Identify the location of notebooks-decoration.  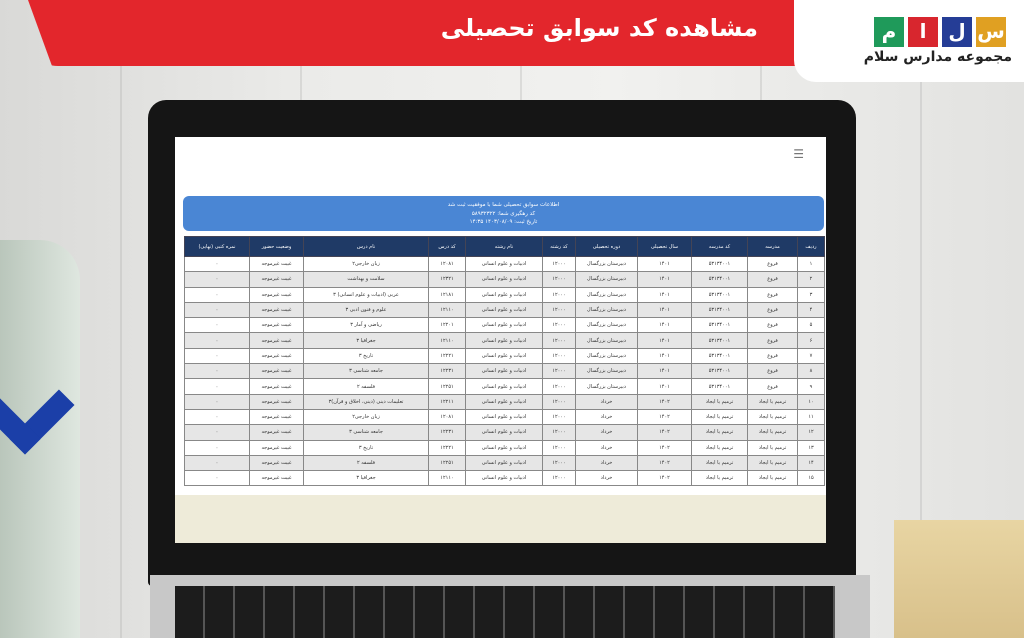
(959, 579).